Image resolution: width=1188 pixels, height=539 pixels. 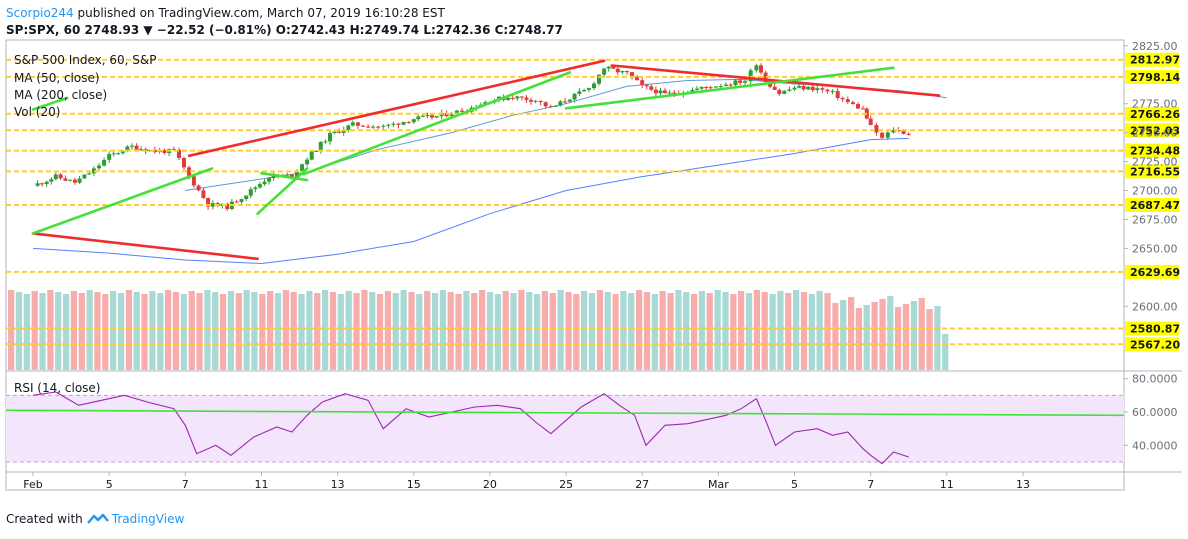 What do you see at coordinates (109, 484) in the screenshot?
I see `time-tick-label: 5` at bounding box center [109, 484].